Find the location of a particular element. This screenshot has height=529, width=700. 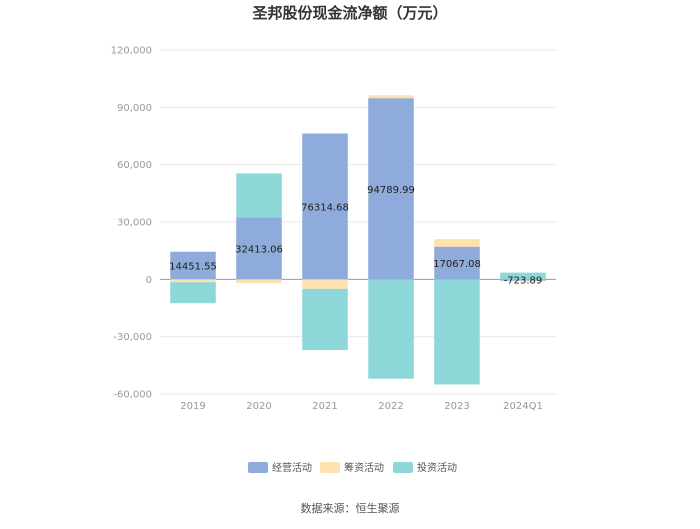

y-tick-label: 90,000 is located at coordinates (134, 108).